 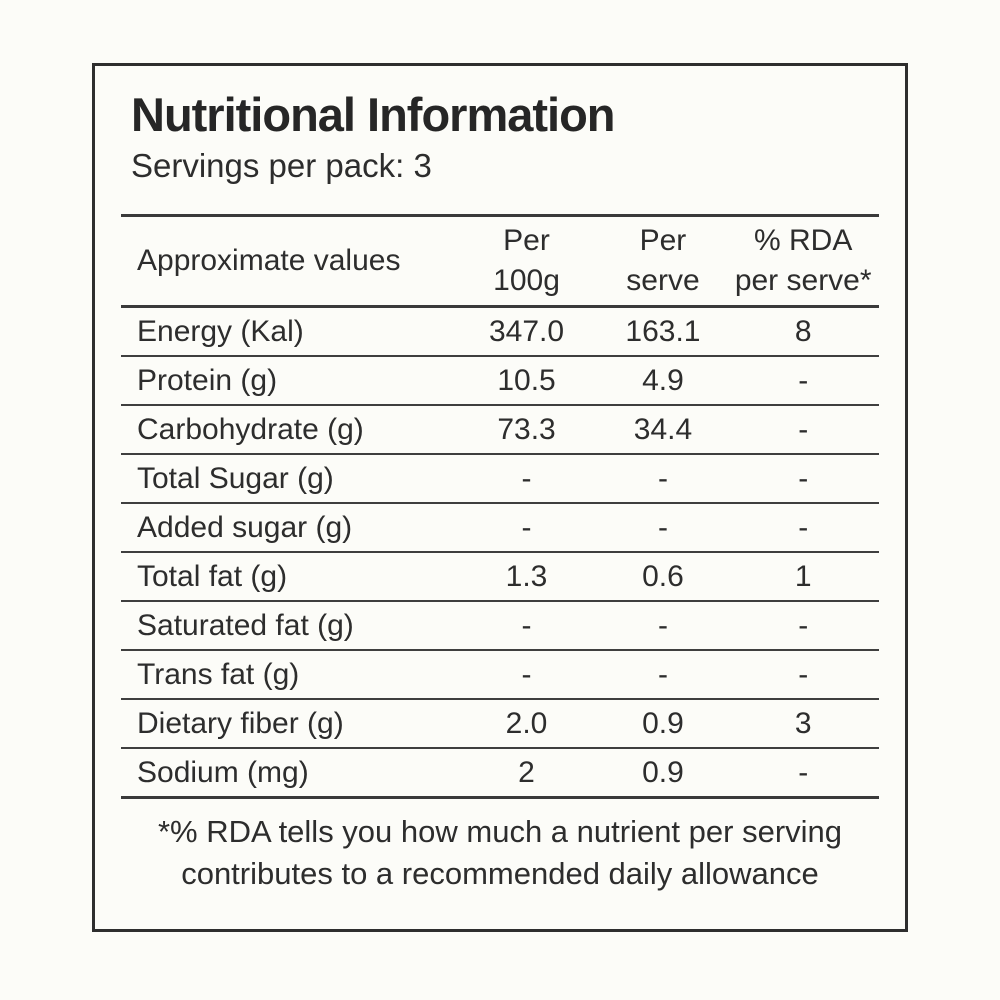 What do you see at coordinates (803, 331) in the screenshot?
I see `rda-value: 8` at bounding box center [803, 331].